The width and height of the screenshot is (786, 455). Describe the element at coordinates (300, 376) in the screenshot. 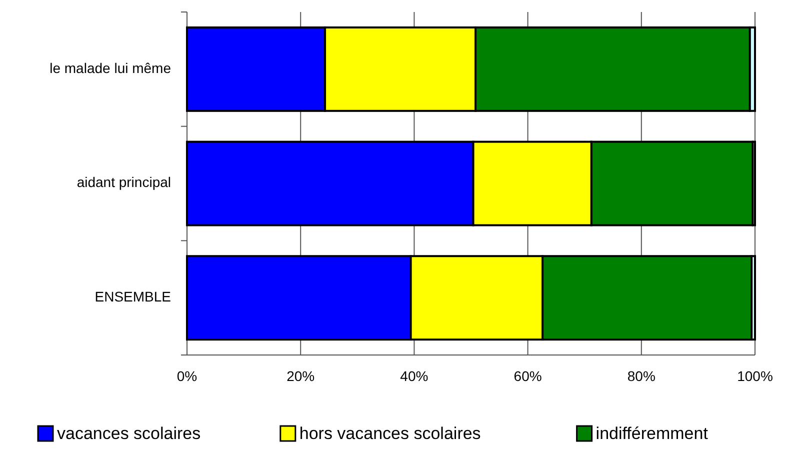

I see `x-tick-label: 20%` at that location.